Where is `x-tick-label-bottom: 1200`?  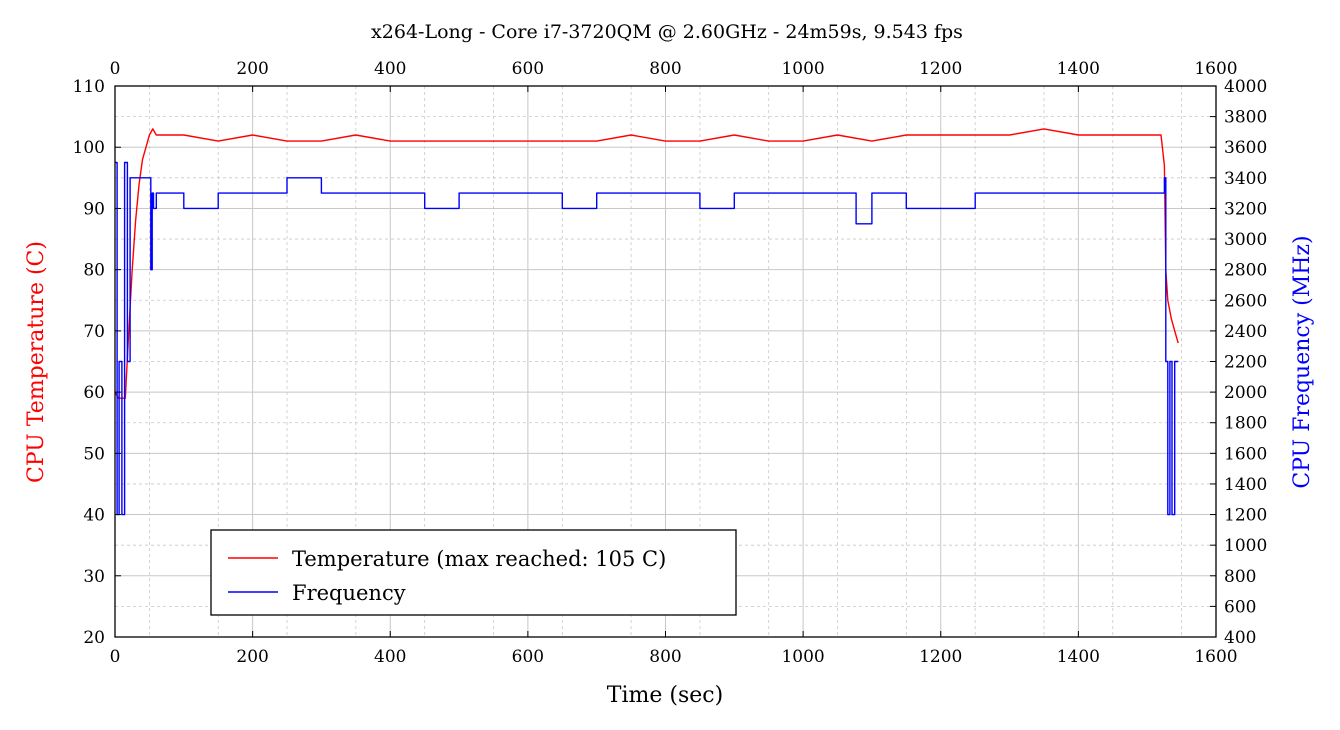
x-tick-label-bottom: 1200 is located at coordinates (940, 657).